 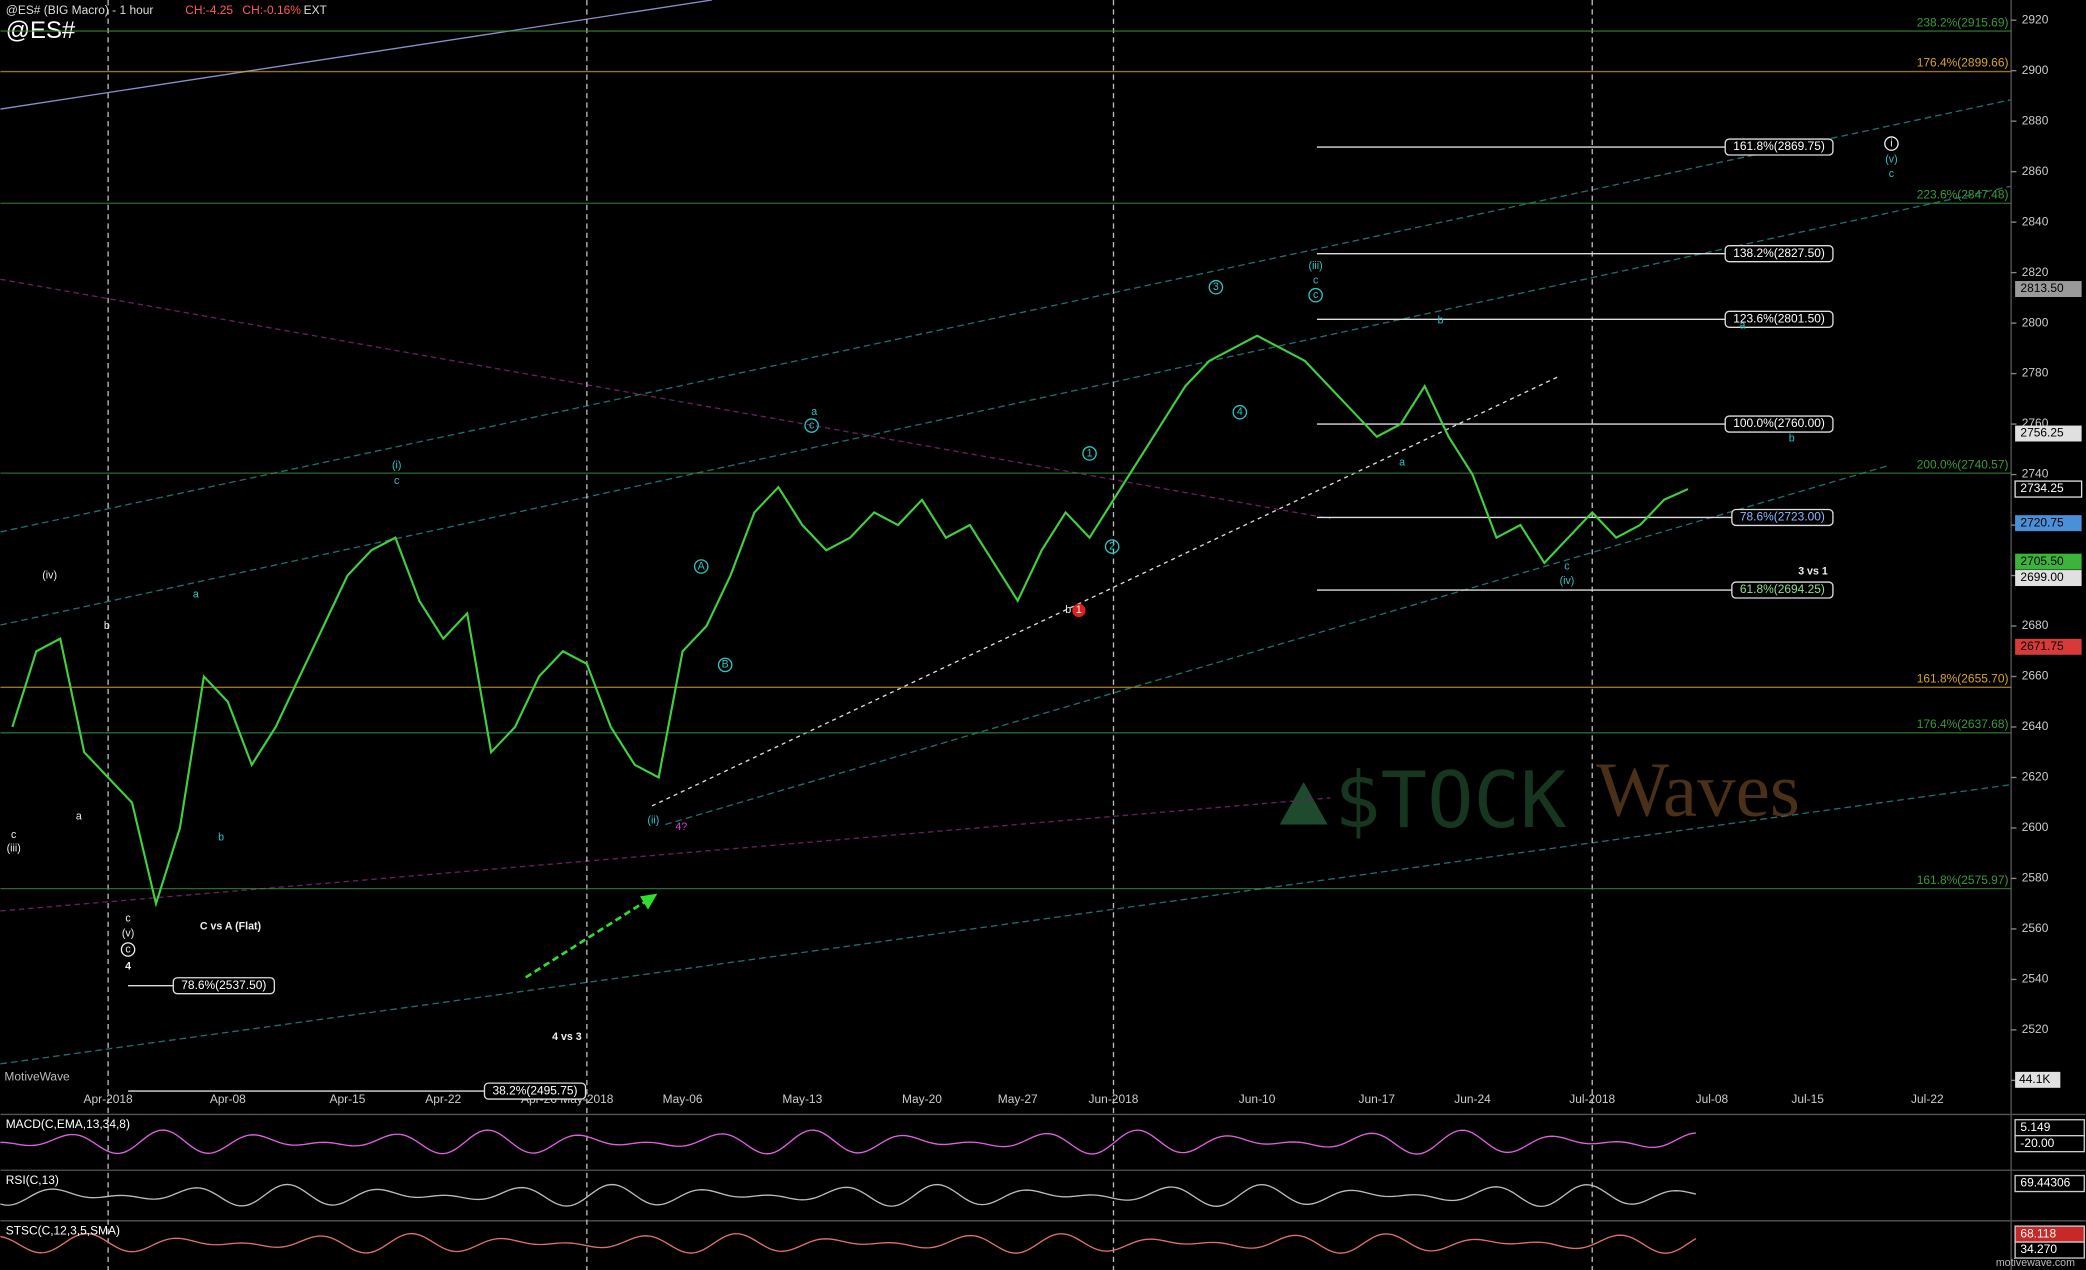 I want to click on price-marker-label: 2720.75, so click(x=2042, y=522).